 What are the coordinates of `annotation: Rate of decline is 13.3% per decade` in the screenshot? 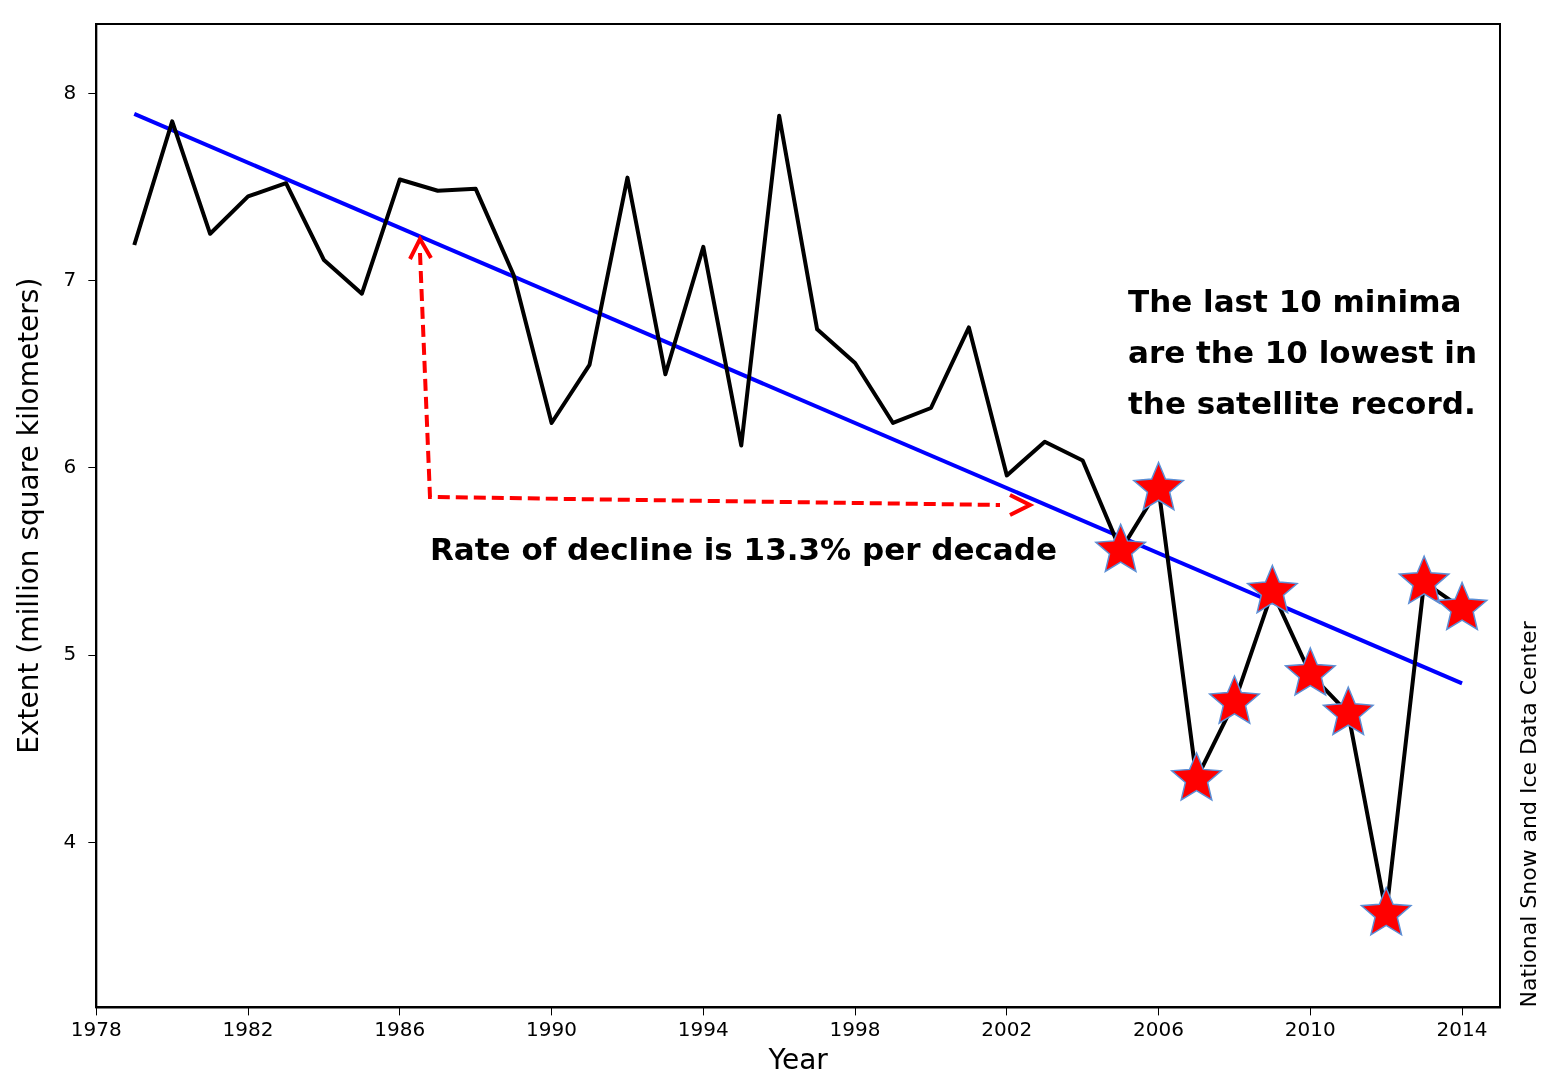 It's located at (743, 549).